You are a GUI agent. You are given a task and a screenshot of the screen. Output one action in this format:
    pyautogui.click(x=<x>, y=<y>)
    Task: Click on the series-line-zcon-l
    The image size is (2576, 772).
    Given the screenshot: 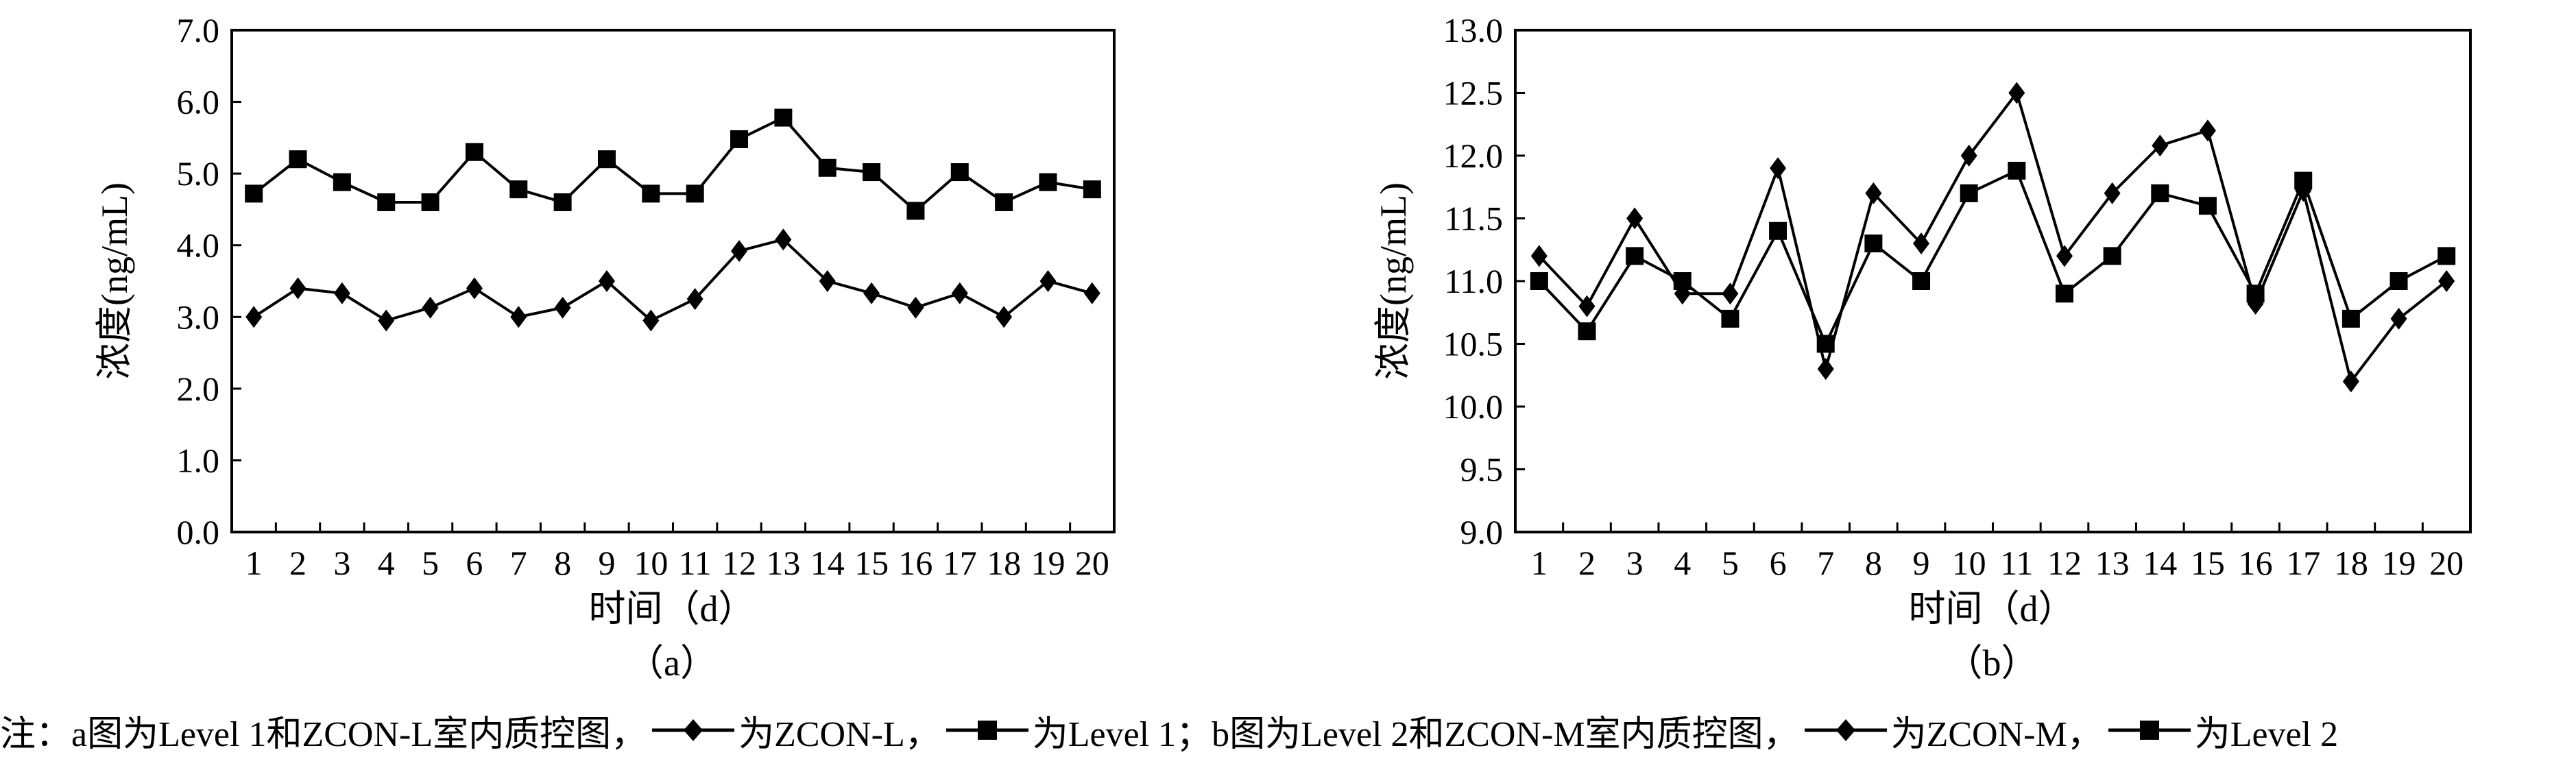 What is the action you would take?
    pyautogui.click(x=673, y=280)
    